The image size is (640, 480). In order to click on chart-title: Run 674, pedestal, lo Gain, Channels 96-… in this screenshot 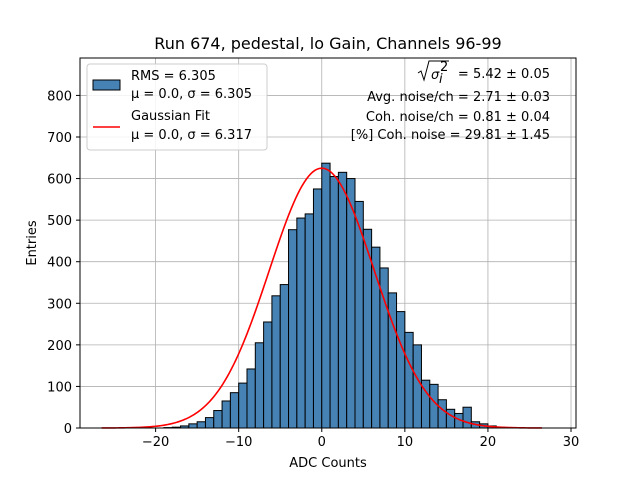, I will do `click(327, 43)`.